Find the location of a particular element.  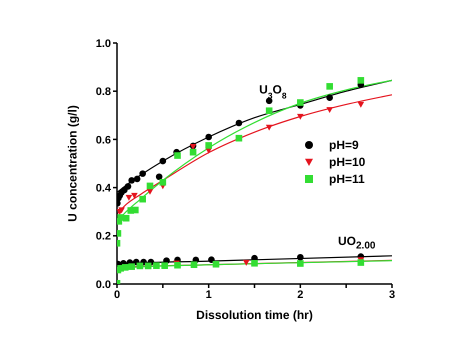

annotation: UO$_{2.00}$ is located at coordinates (357, 243).